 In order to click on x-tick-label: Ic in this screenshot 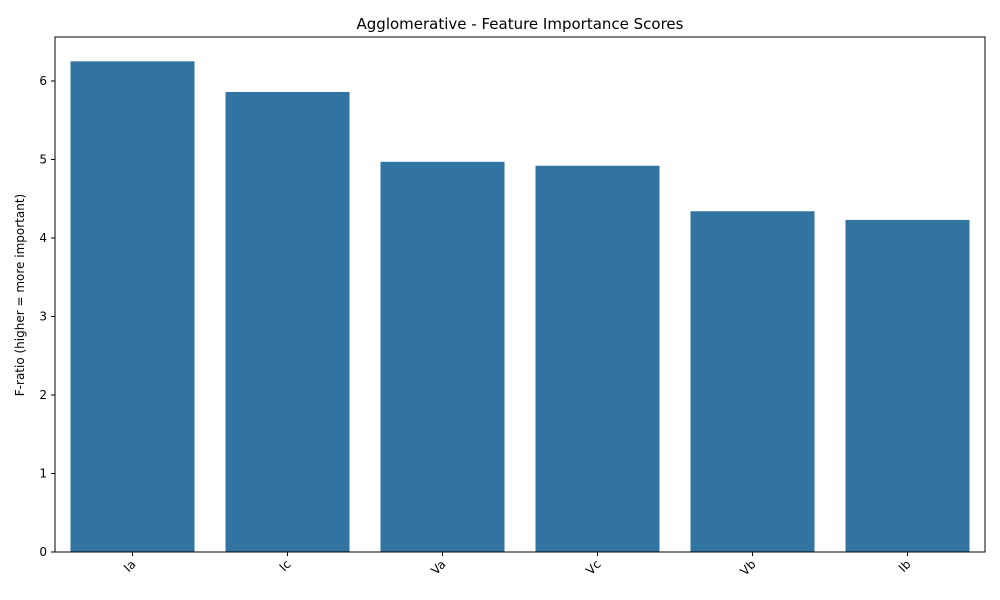, I will do `click(285, 565)`.